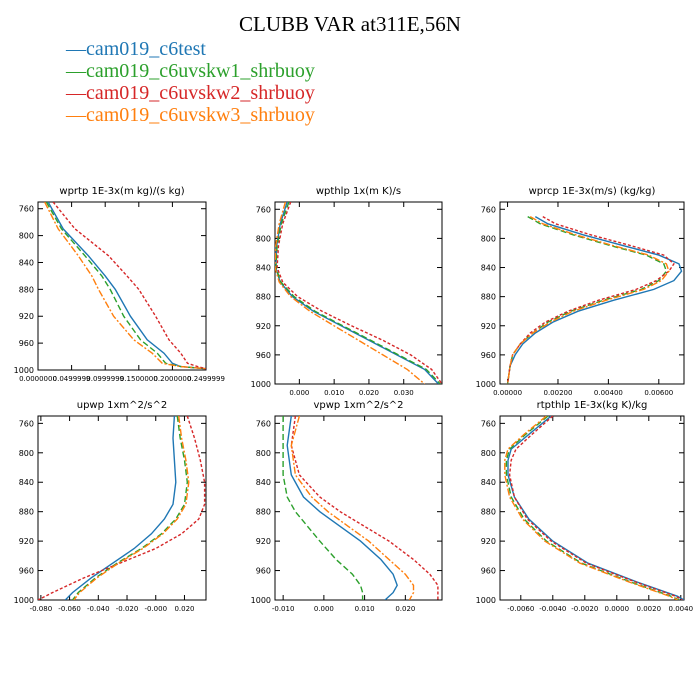 The image size is (700, 700). What do you see at coordinates (38, 379) in the screenshot?
I see `x-tick-label: 0.0000000` at bounding box center [38, 379].